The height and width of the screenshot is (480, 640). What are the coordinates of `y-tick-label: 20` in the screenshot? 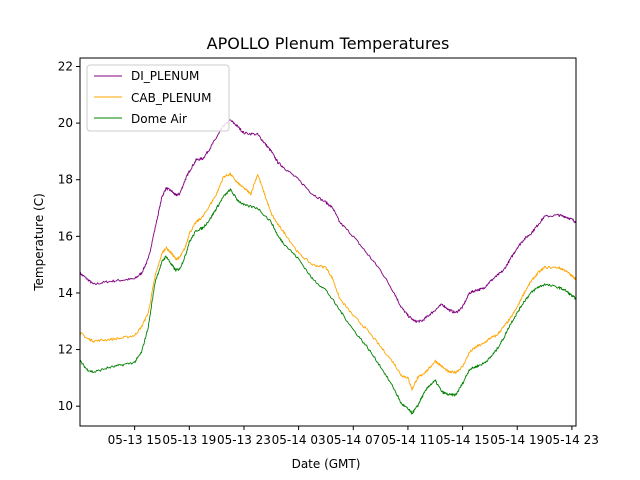 It's located at (65, 123).